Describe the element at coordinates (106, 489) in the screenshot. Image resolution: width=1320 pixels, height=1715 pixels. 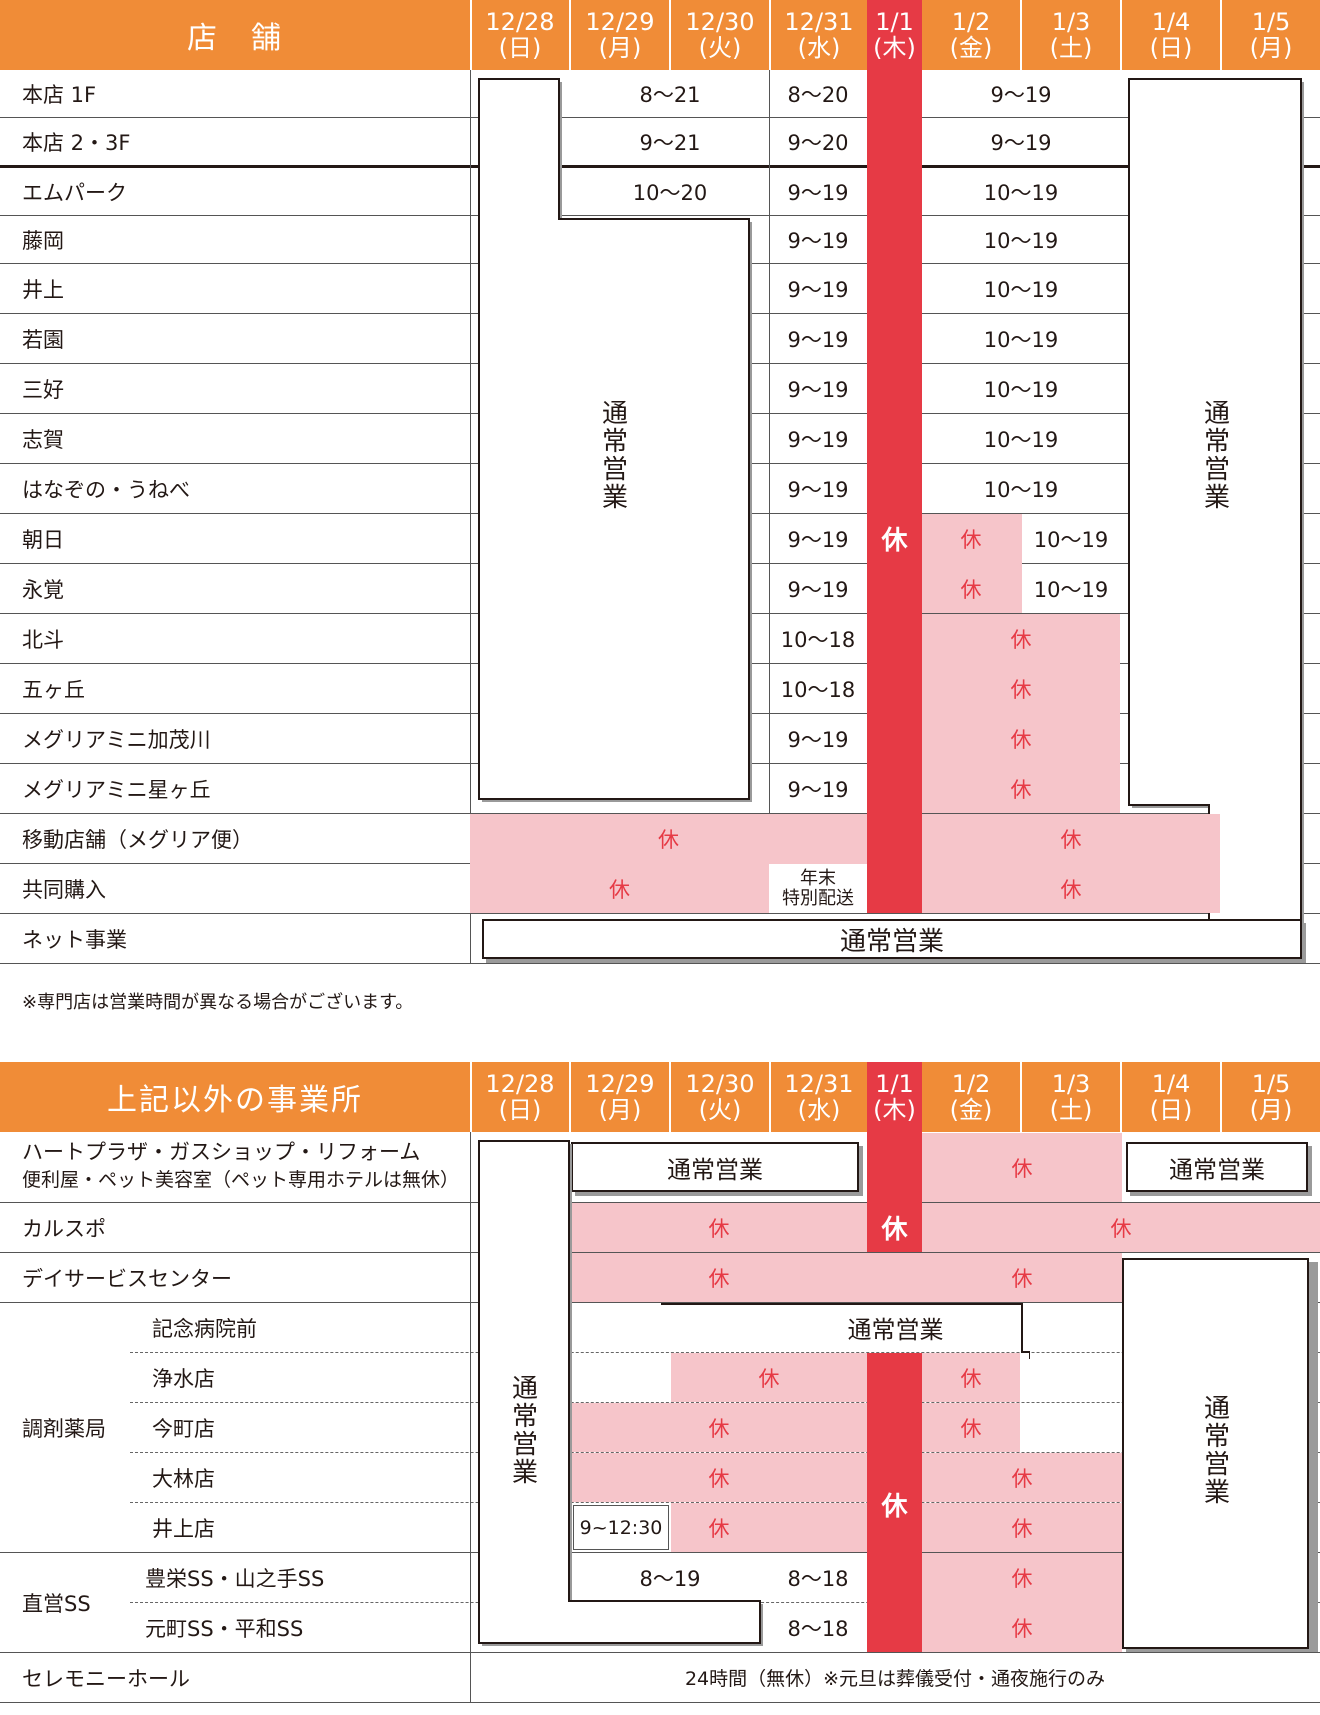
I see `store-label: はなぞの・うねべ` at that location.